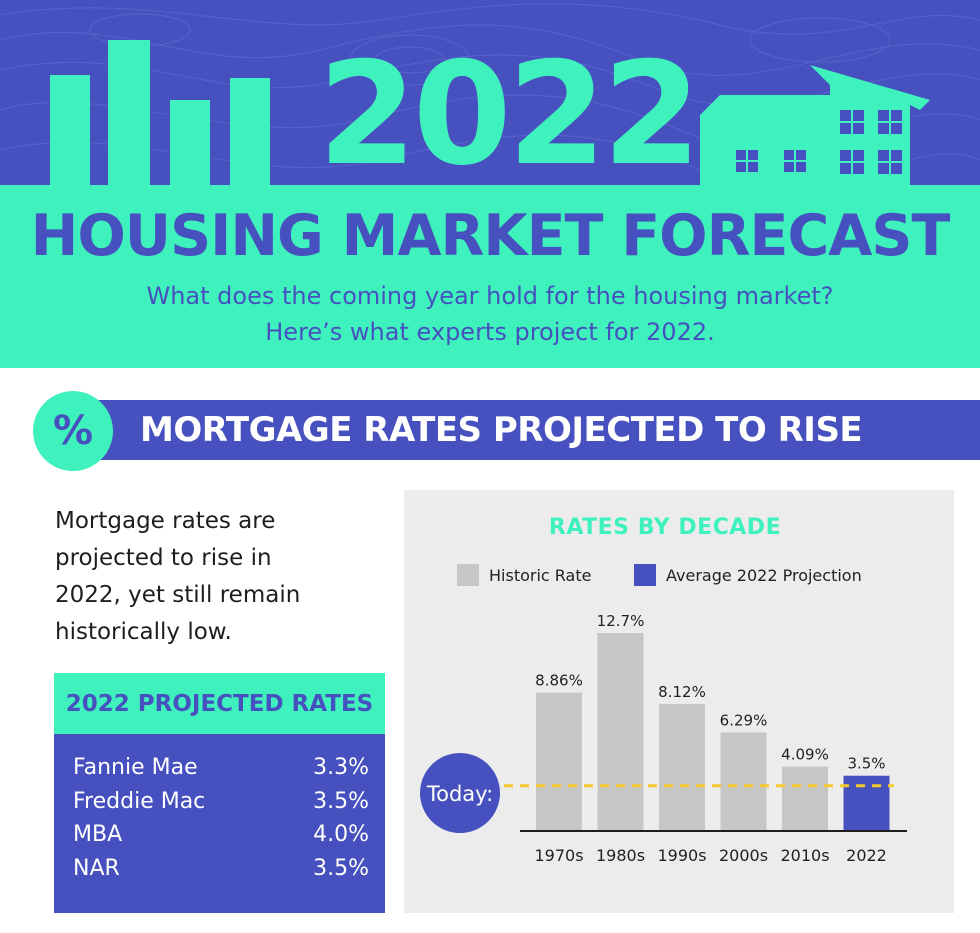 This screenshot has height=933, width=980. Describe the element at coordinates (805, 755) in the screenshot. I see `data-label-2010s: 4.09%` at that location.